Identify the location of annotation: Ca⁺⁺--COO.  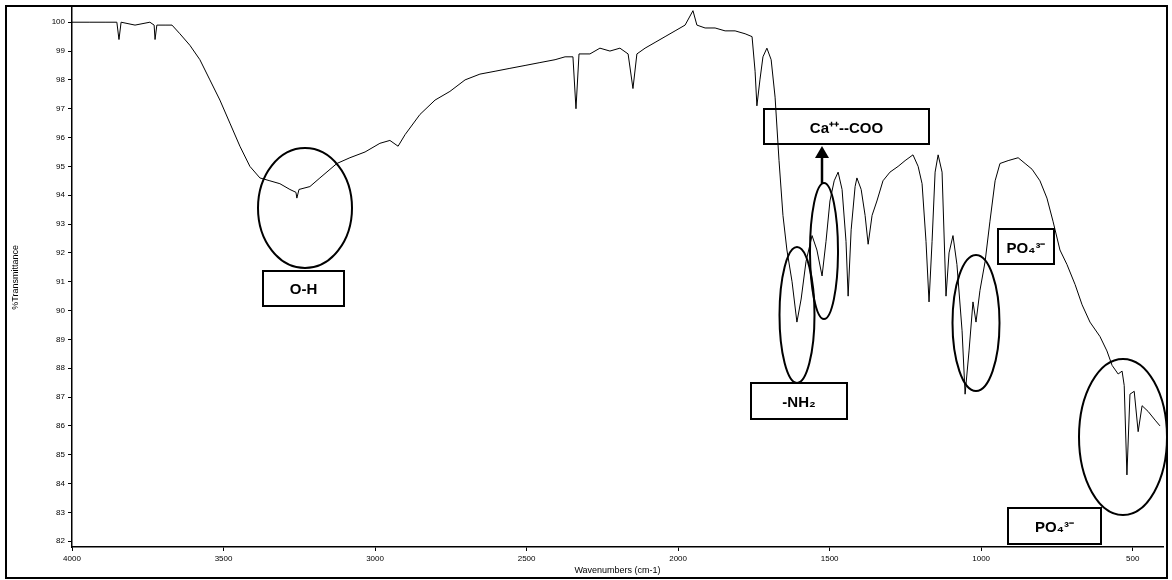
(846, 127).